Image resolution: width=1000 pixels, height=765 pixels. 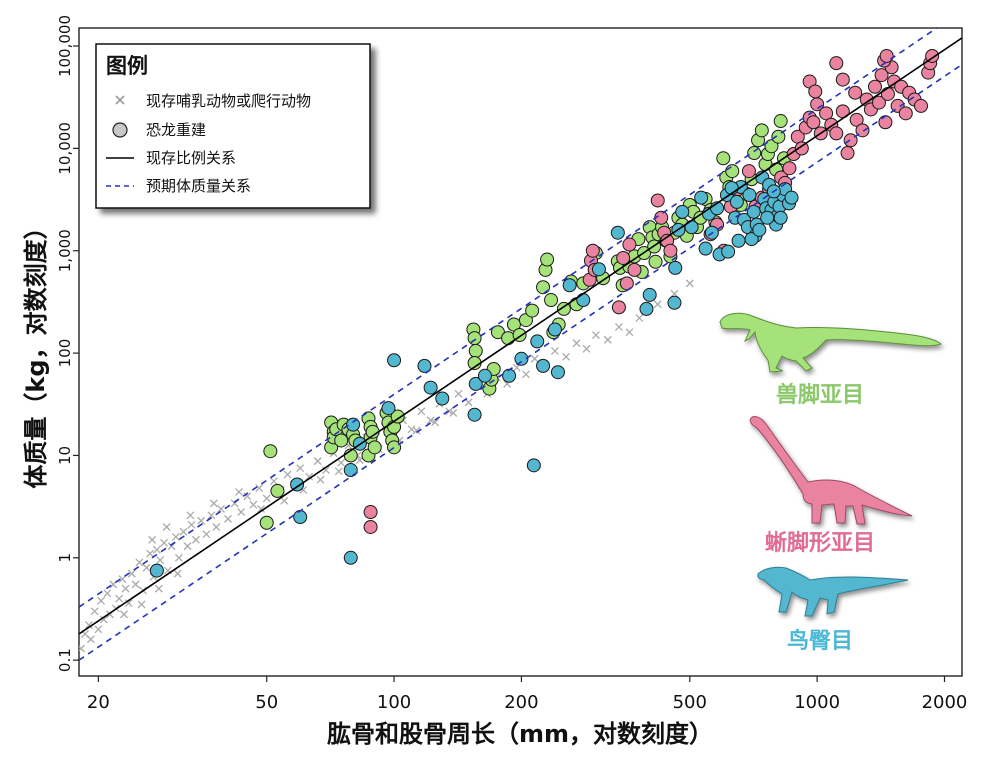 What do you see at coordinates (831, 470) in the screenshot?
I see `sauropod-silhouette` at bounding box center [831, 470].